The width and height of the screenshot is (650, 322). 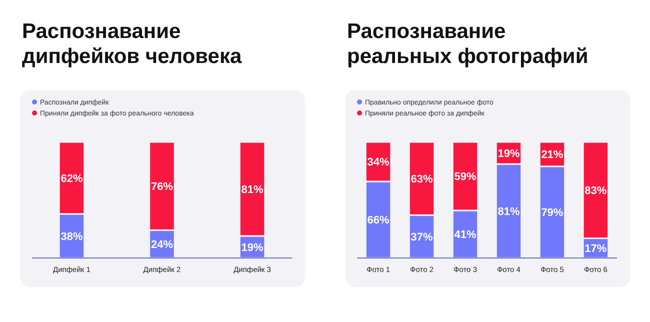 What do you see at coordinates (467, 44) in the screenshot?
I see `chart-title: Распознавание реальных фотографий` at bounding box center [467, 44].